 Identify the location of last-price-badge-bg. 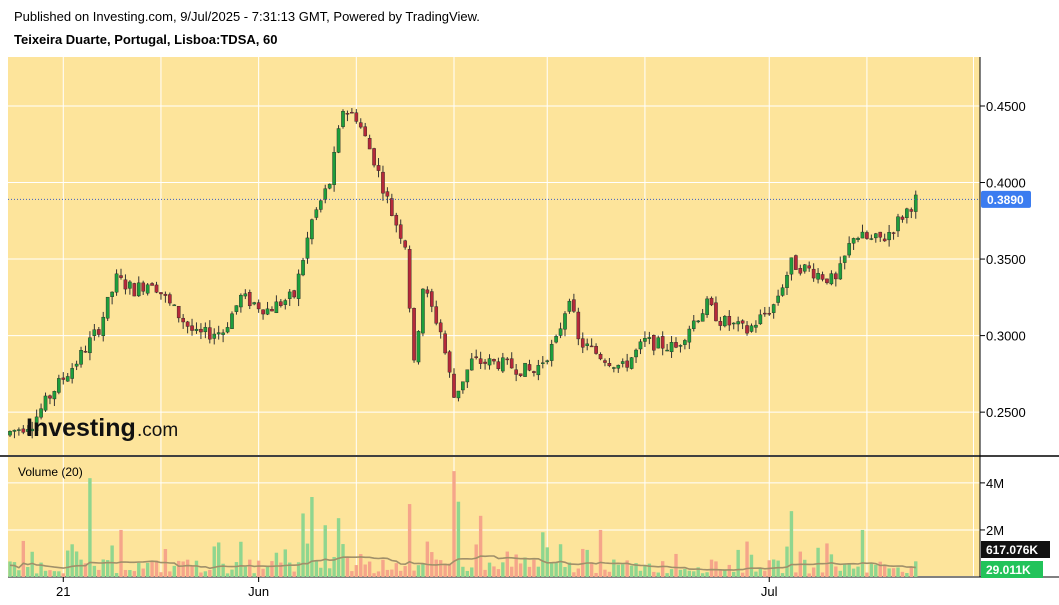
(1006, 199).